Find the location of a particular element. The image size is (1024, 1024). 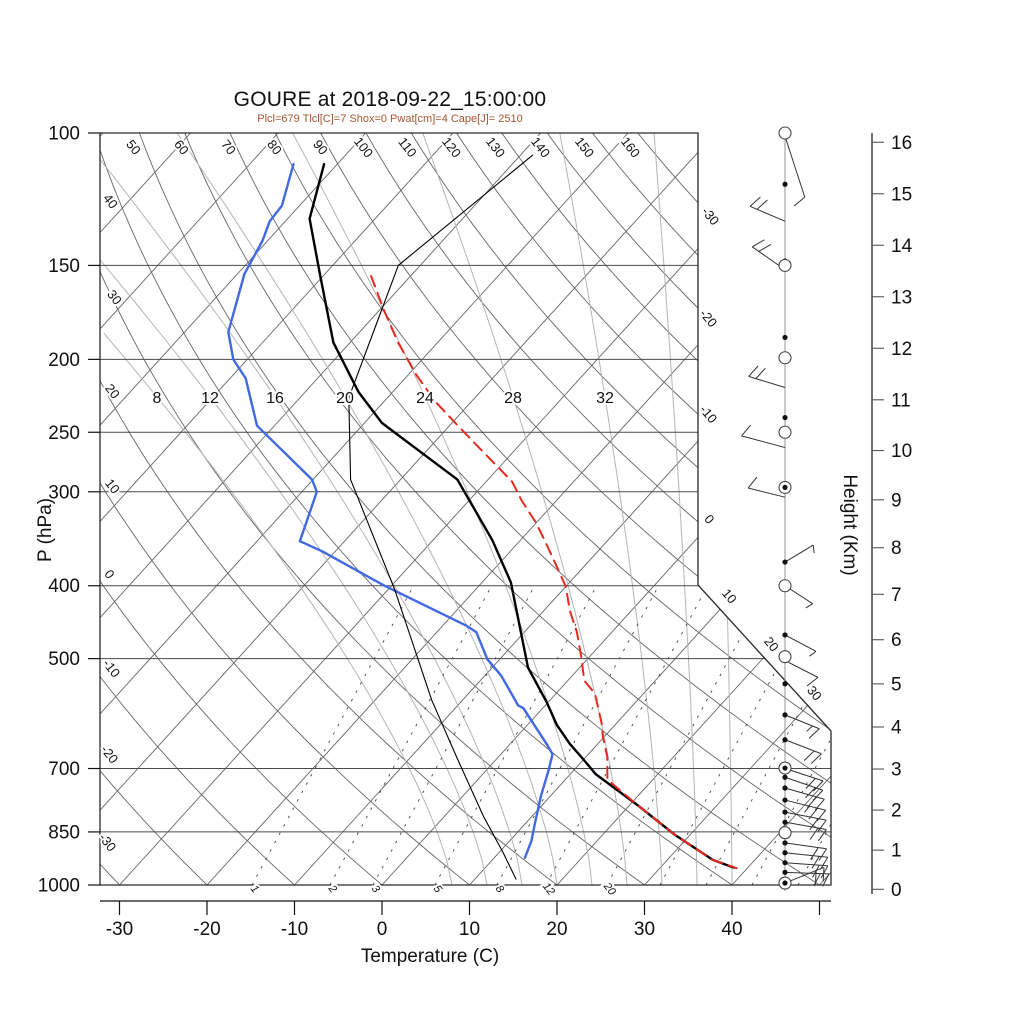

adiabat-label-left: 40 is located at coordinates (110, 201).